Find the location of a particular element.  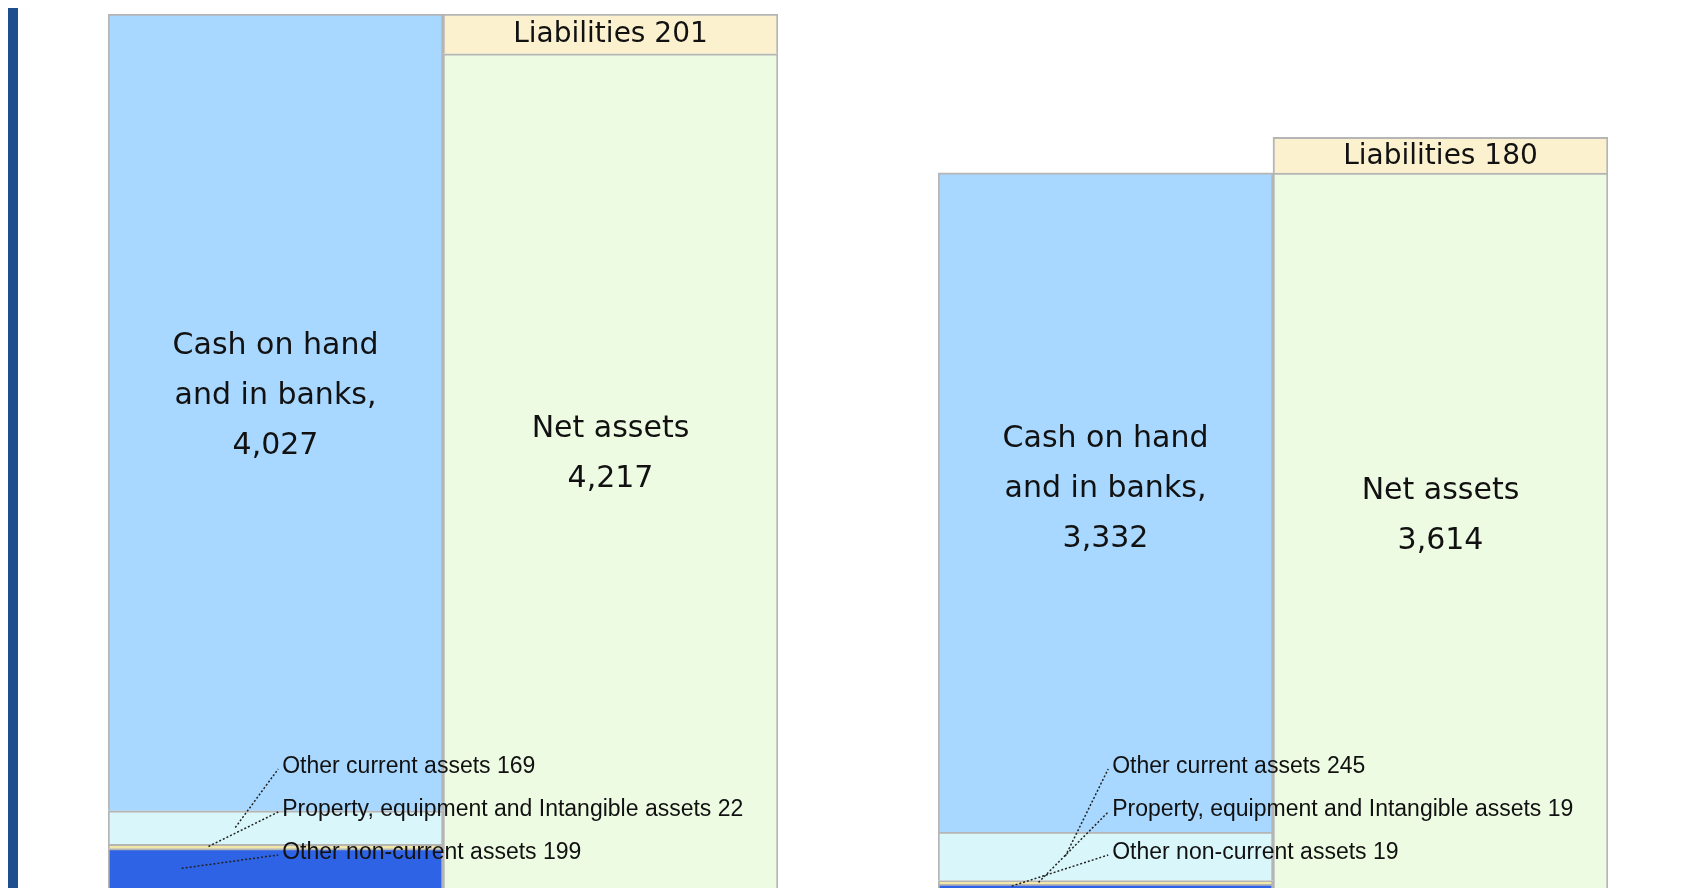

text: Property, equipment and Intangible assets 22 is located at coordinates (513, 808).